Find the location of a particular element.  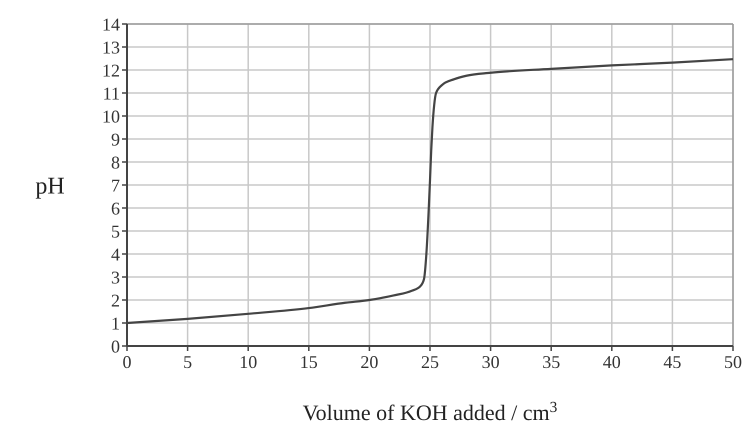

x-tick-label: 20 is located at coordinates (369, 362).